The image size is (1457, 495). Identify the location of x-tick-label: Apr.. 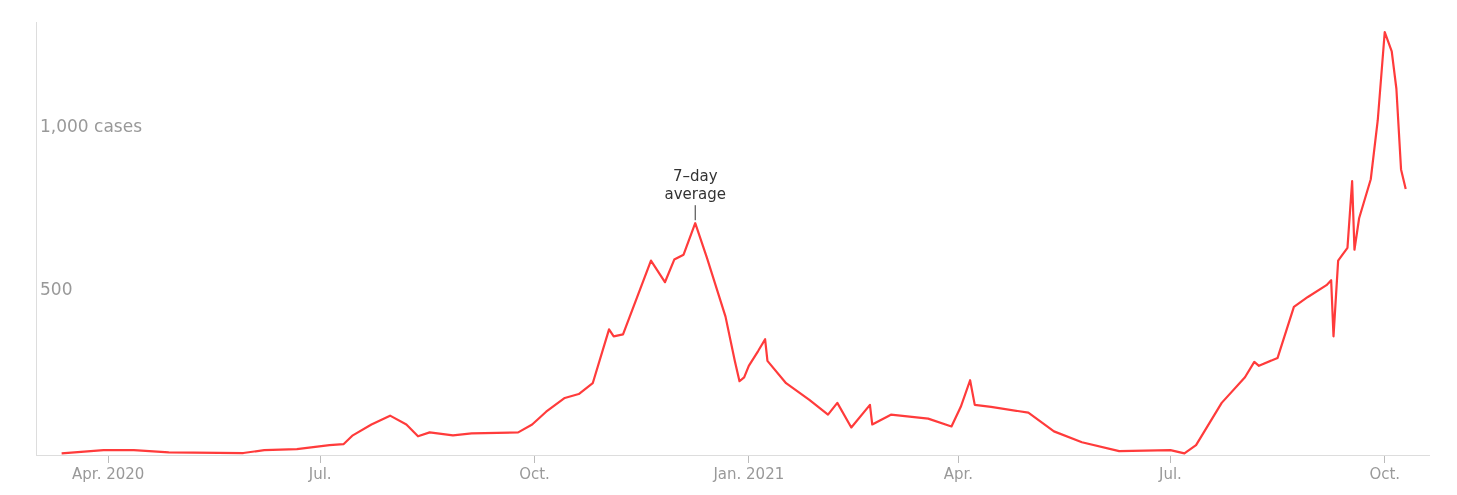
(958, 473).